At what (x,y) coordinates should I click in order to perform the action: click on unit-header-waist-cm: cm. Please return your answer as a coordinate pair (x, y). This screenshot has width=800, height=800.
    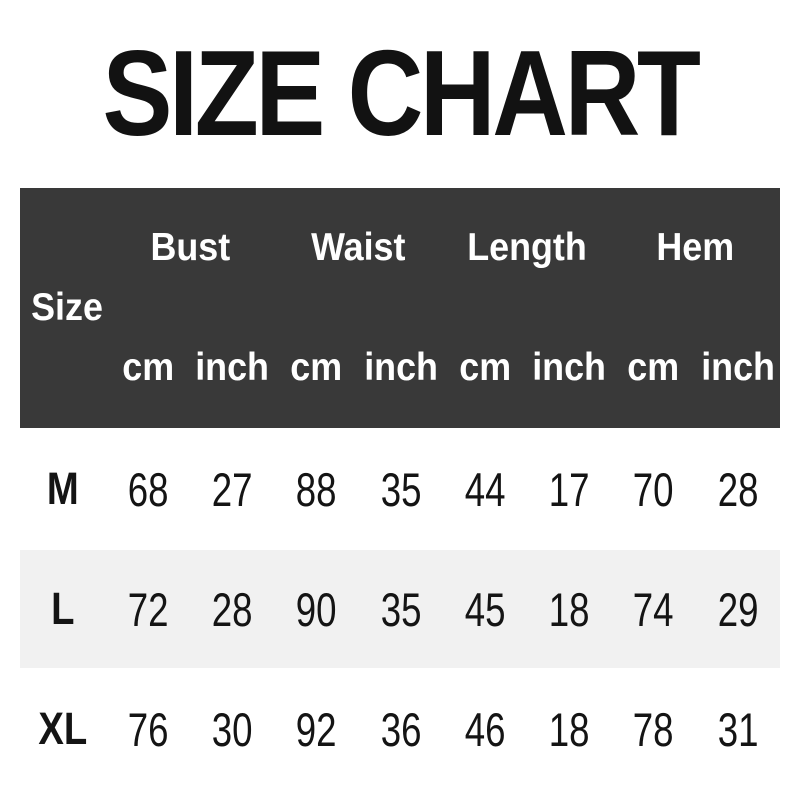
    Looking at the image, I should click on (317, 368).